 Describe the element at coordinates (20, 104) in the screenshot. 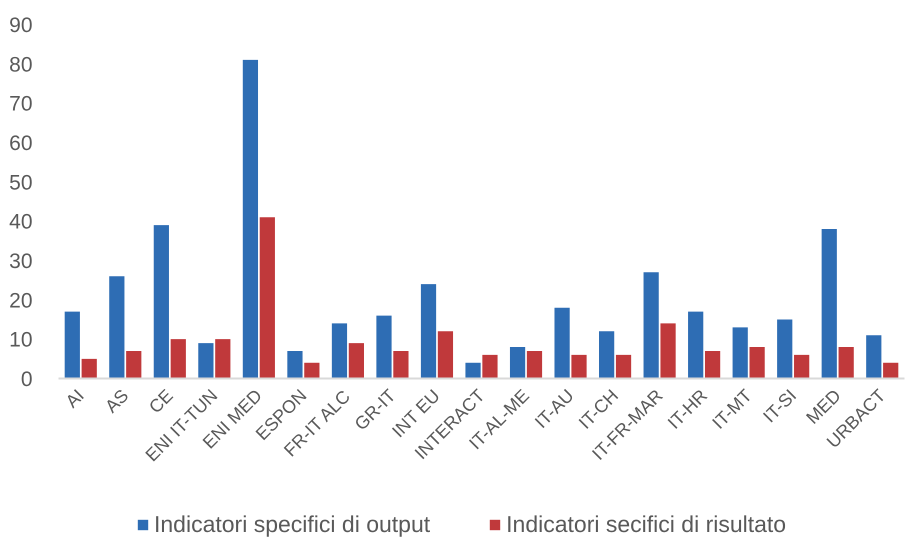

I see `y-tick-label: 70` at that location.